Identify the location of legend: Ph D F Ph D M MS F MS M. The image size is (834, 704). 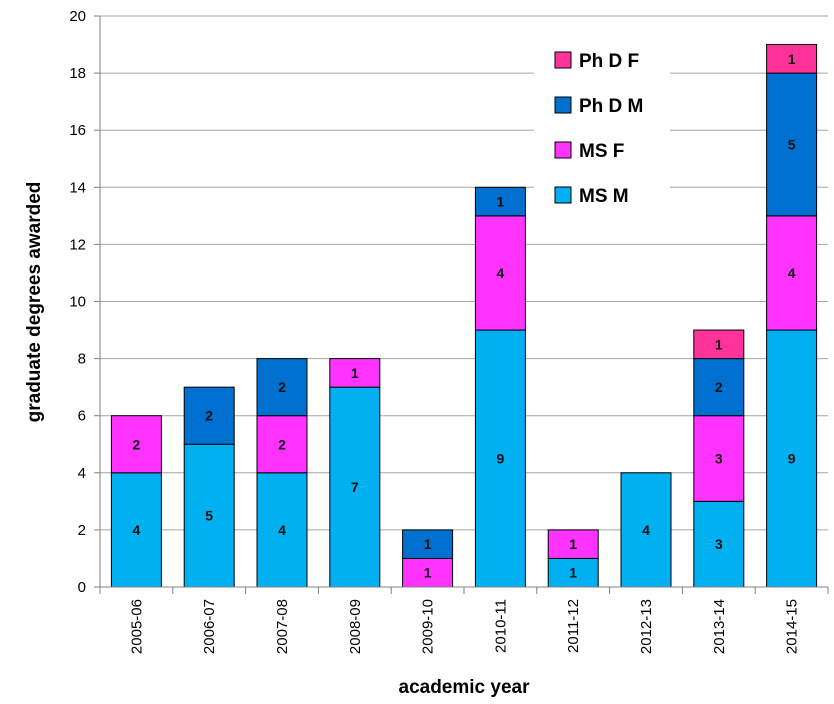
(602, 133).